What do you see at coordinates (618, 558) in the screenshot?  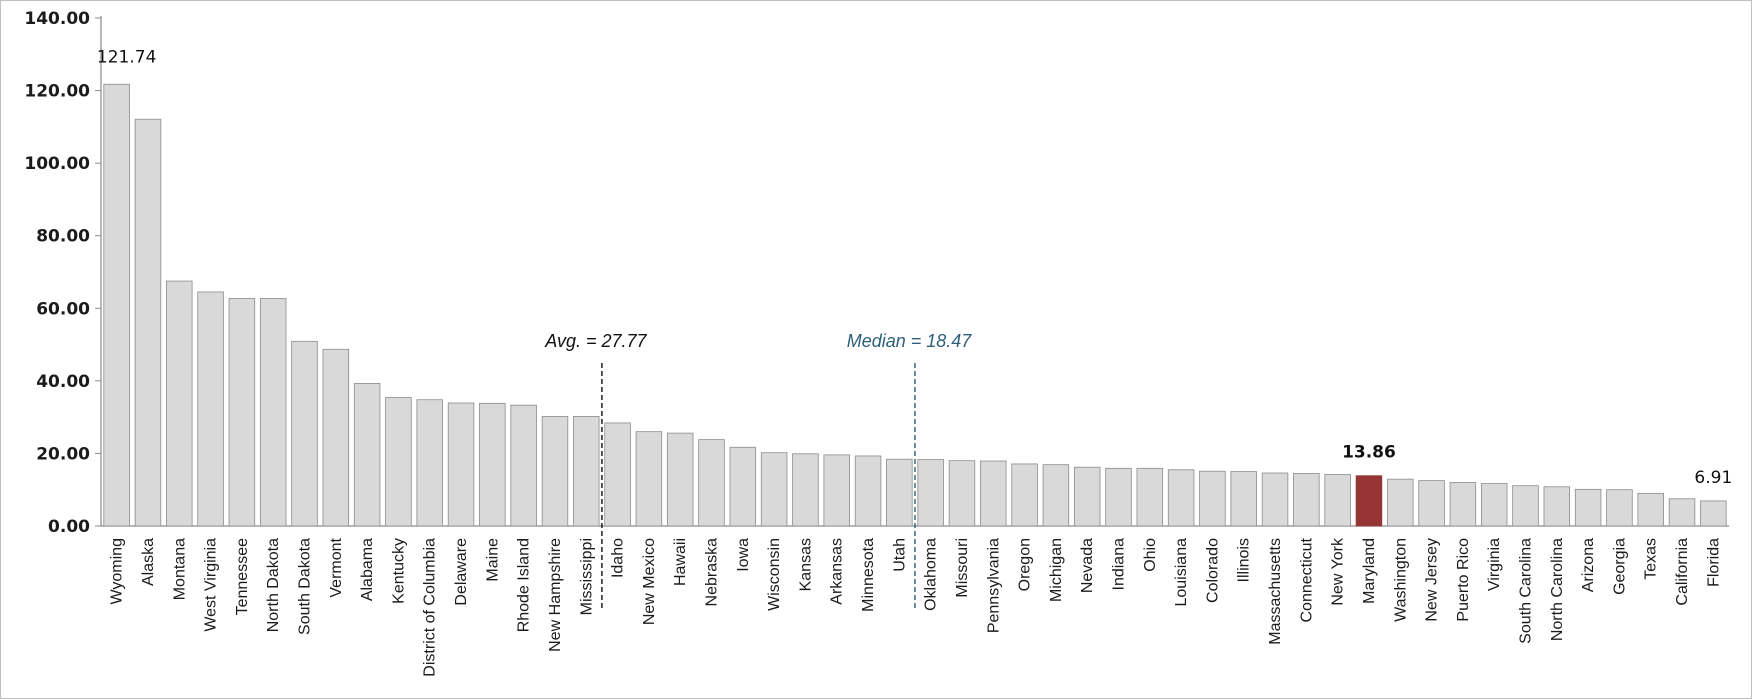 I see `x-tick-label: Idaho` at bounding box center [618, 558].